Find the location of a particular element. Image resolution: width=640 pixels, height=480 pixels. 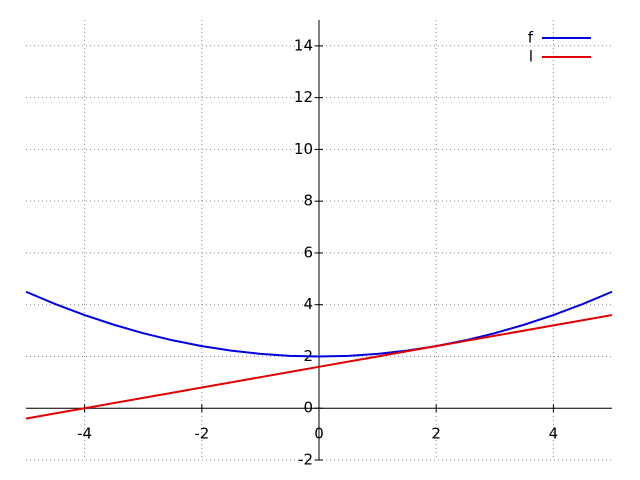

x-tick-label: 2 is located at coordinates (436, 434).